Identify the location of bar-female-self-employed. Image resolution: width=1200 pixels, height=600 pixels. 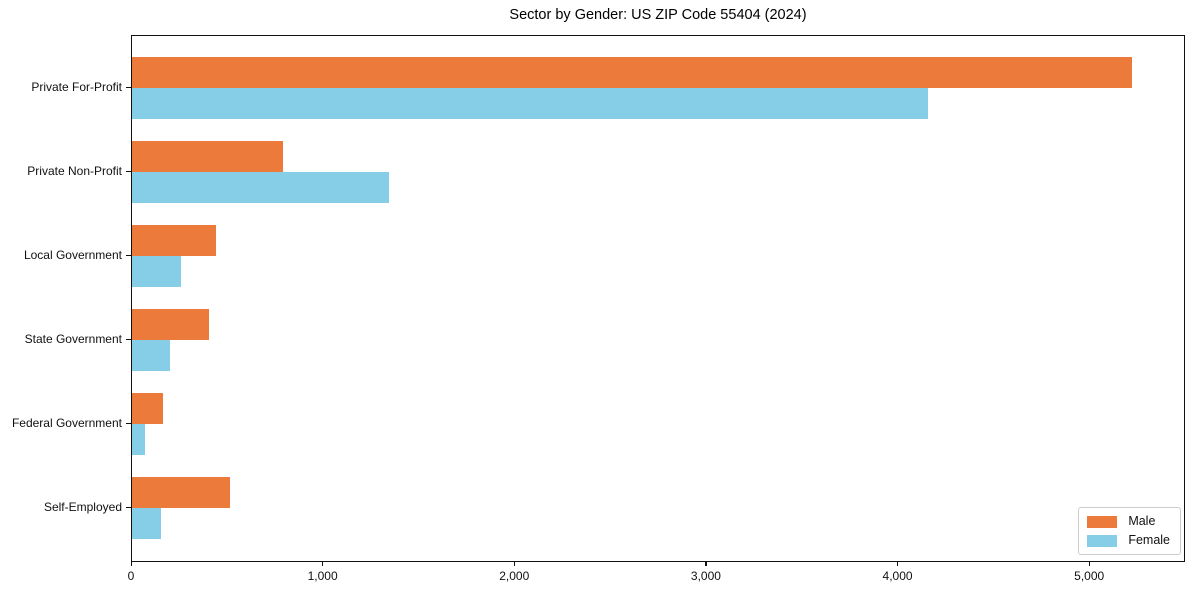
(147, 523).